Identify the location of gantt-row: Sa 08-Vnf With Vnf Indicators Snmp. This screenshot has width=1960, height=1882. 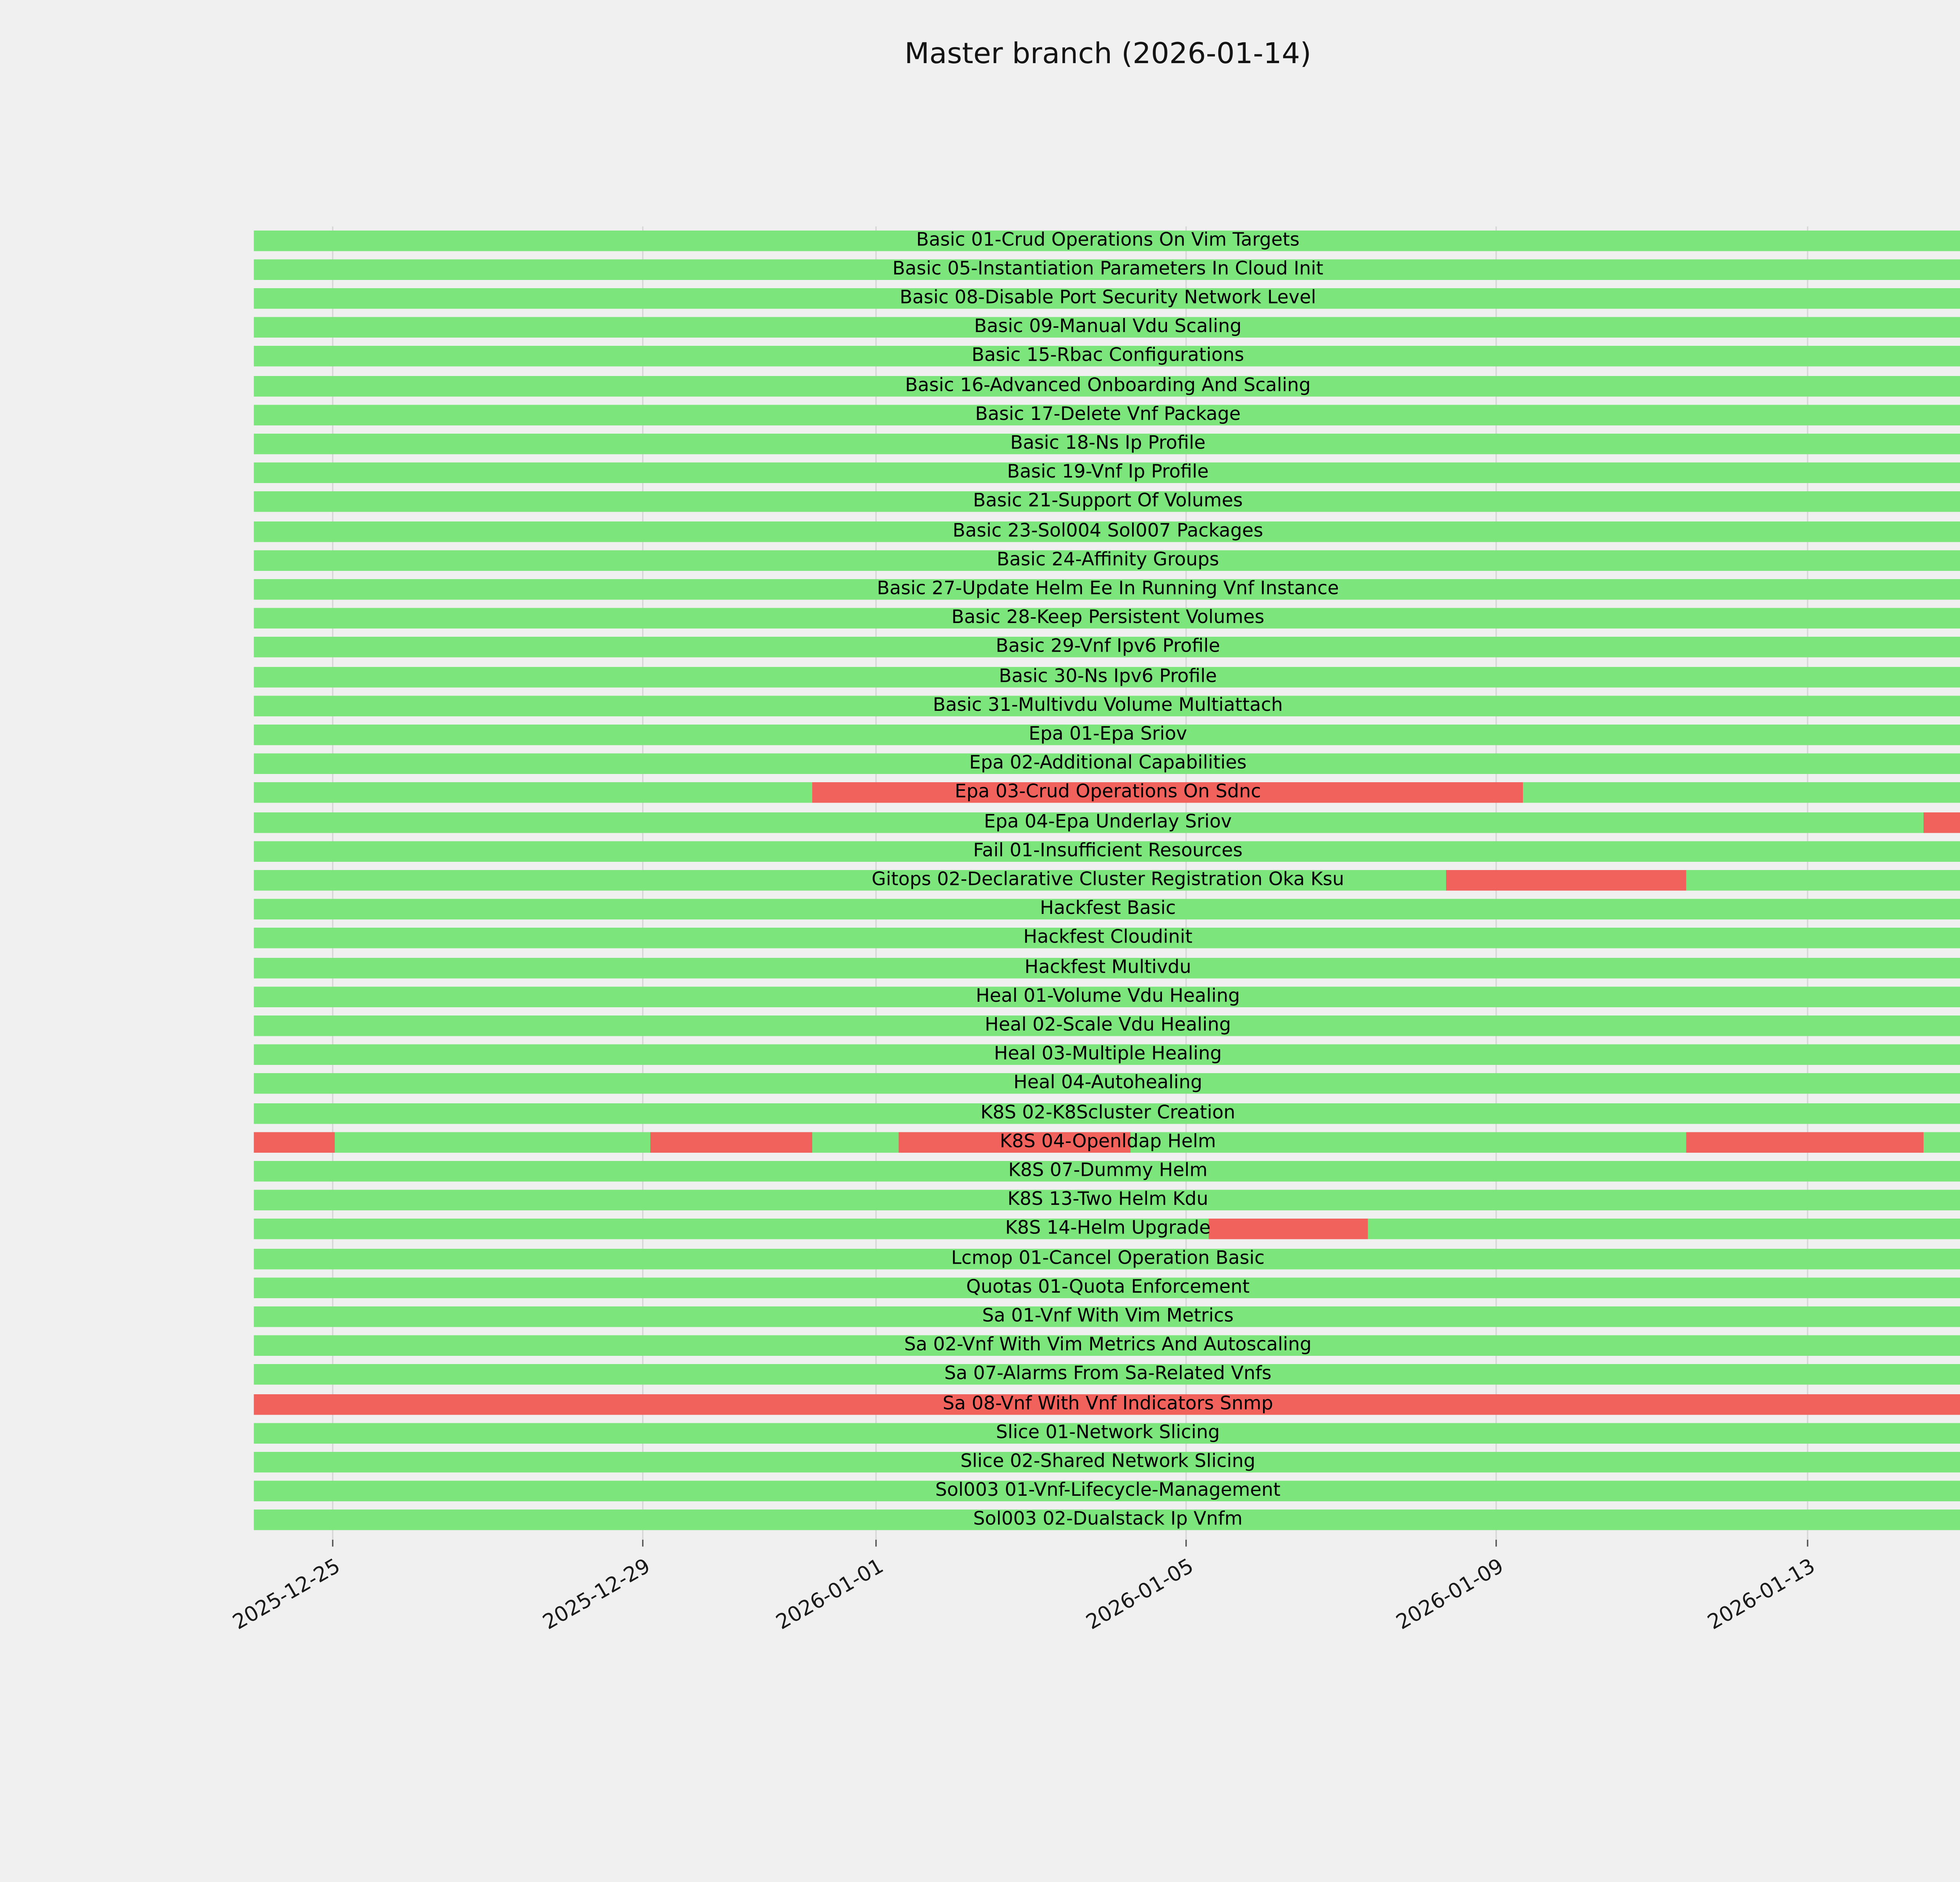
(1107, 1403).